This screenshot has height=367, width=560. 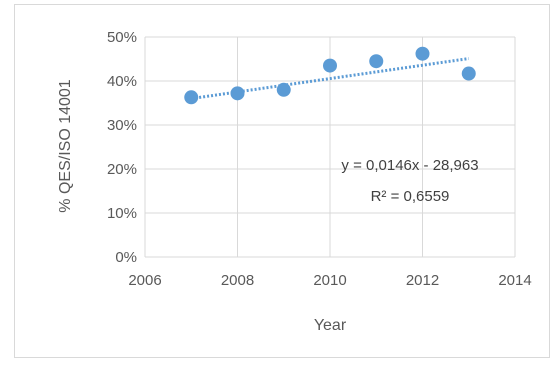 I want to click on y-tick-label: 50%, so click(x=122, y=37).